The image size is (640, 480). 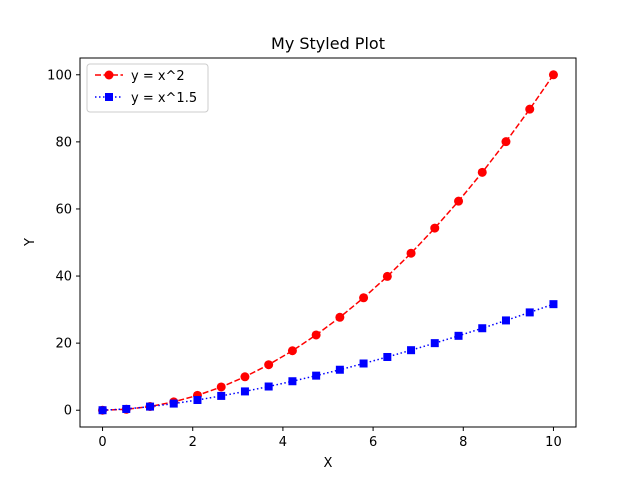 I want to click on legend-label-series-1: y = x^2, so click(x=158, y=76).